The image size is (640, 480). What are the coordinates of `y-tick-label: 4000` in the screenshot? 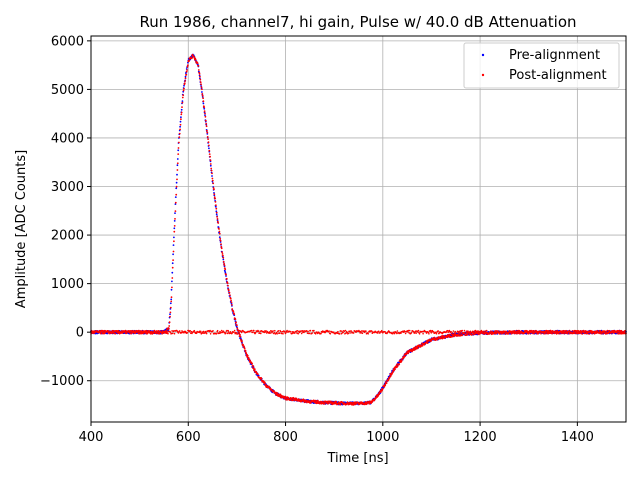 It's located at (67, 138).